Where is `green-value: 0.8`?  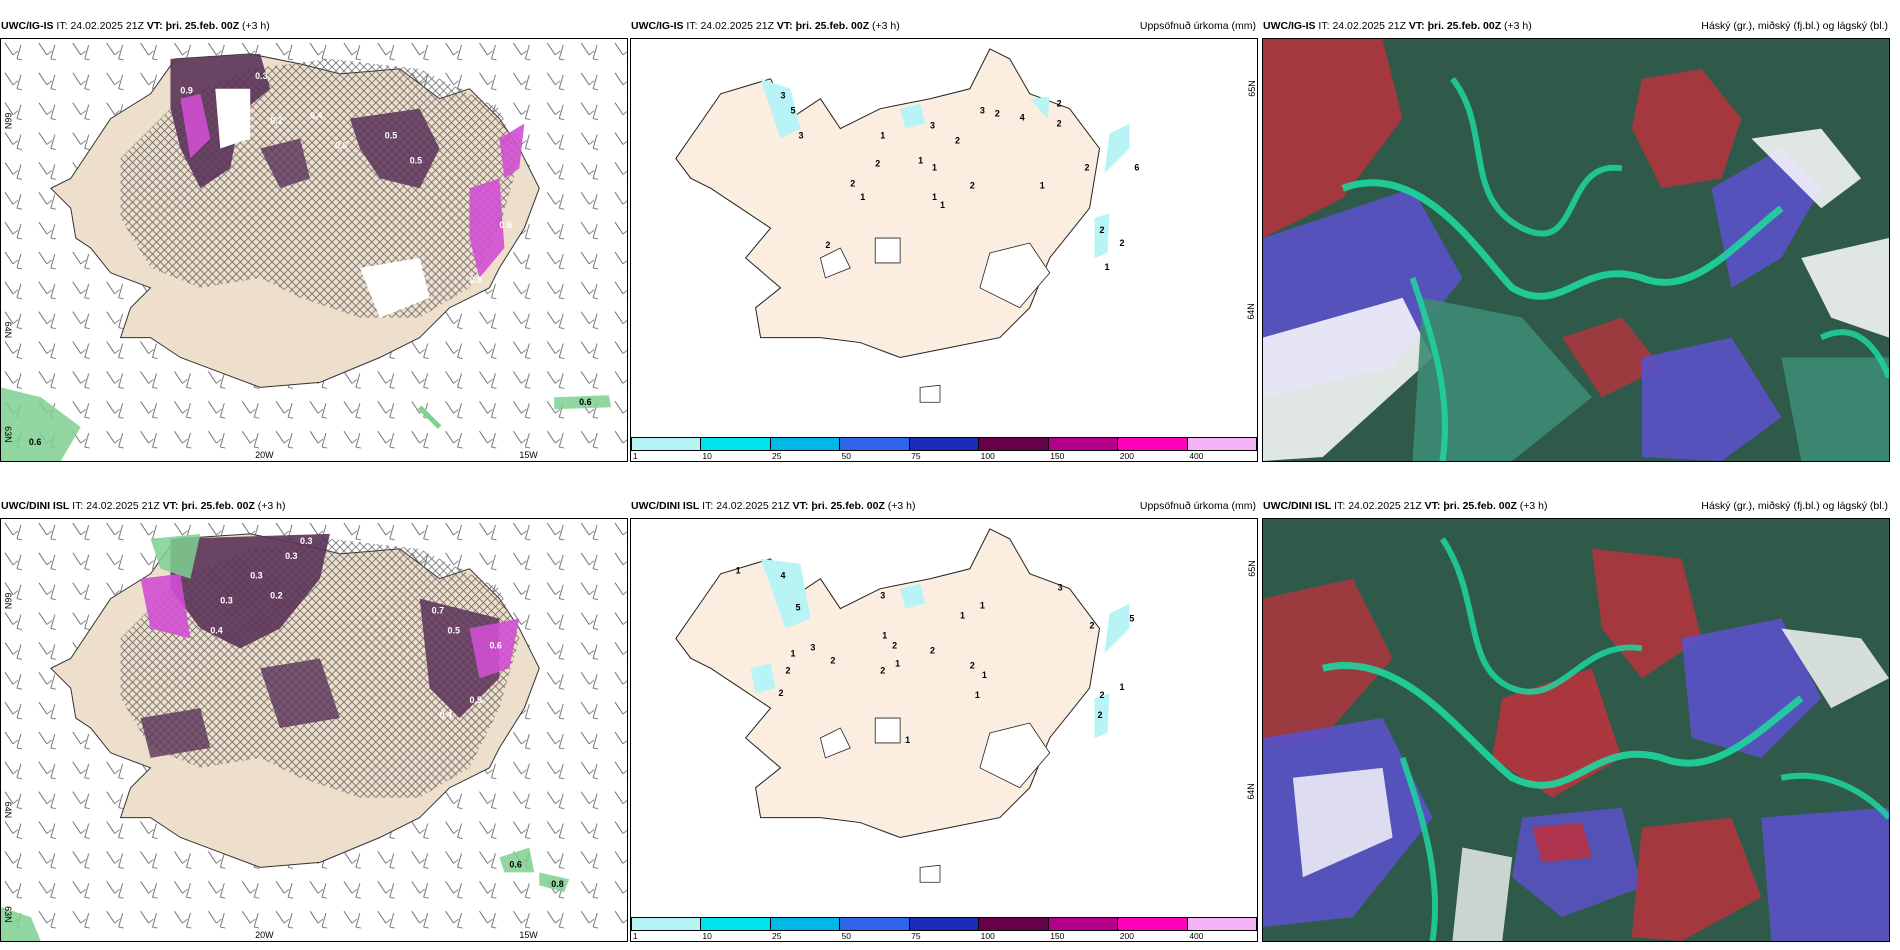 green-value: 0.8 is located at coordinates (557, 884).